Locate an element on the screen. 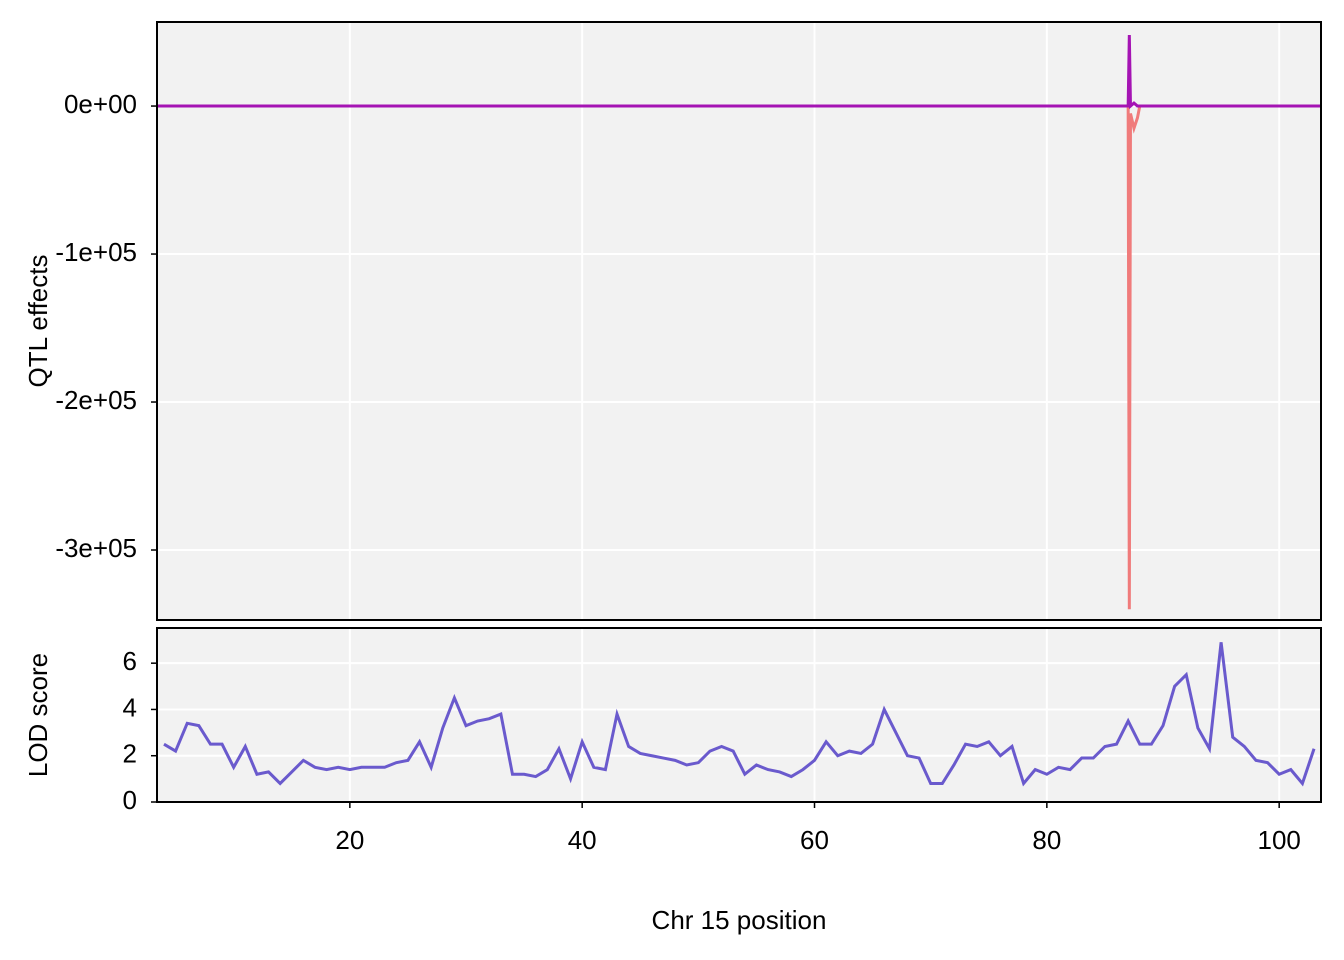  x-tick-label: 40 is located at coordinates (582, 840).